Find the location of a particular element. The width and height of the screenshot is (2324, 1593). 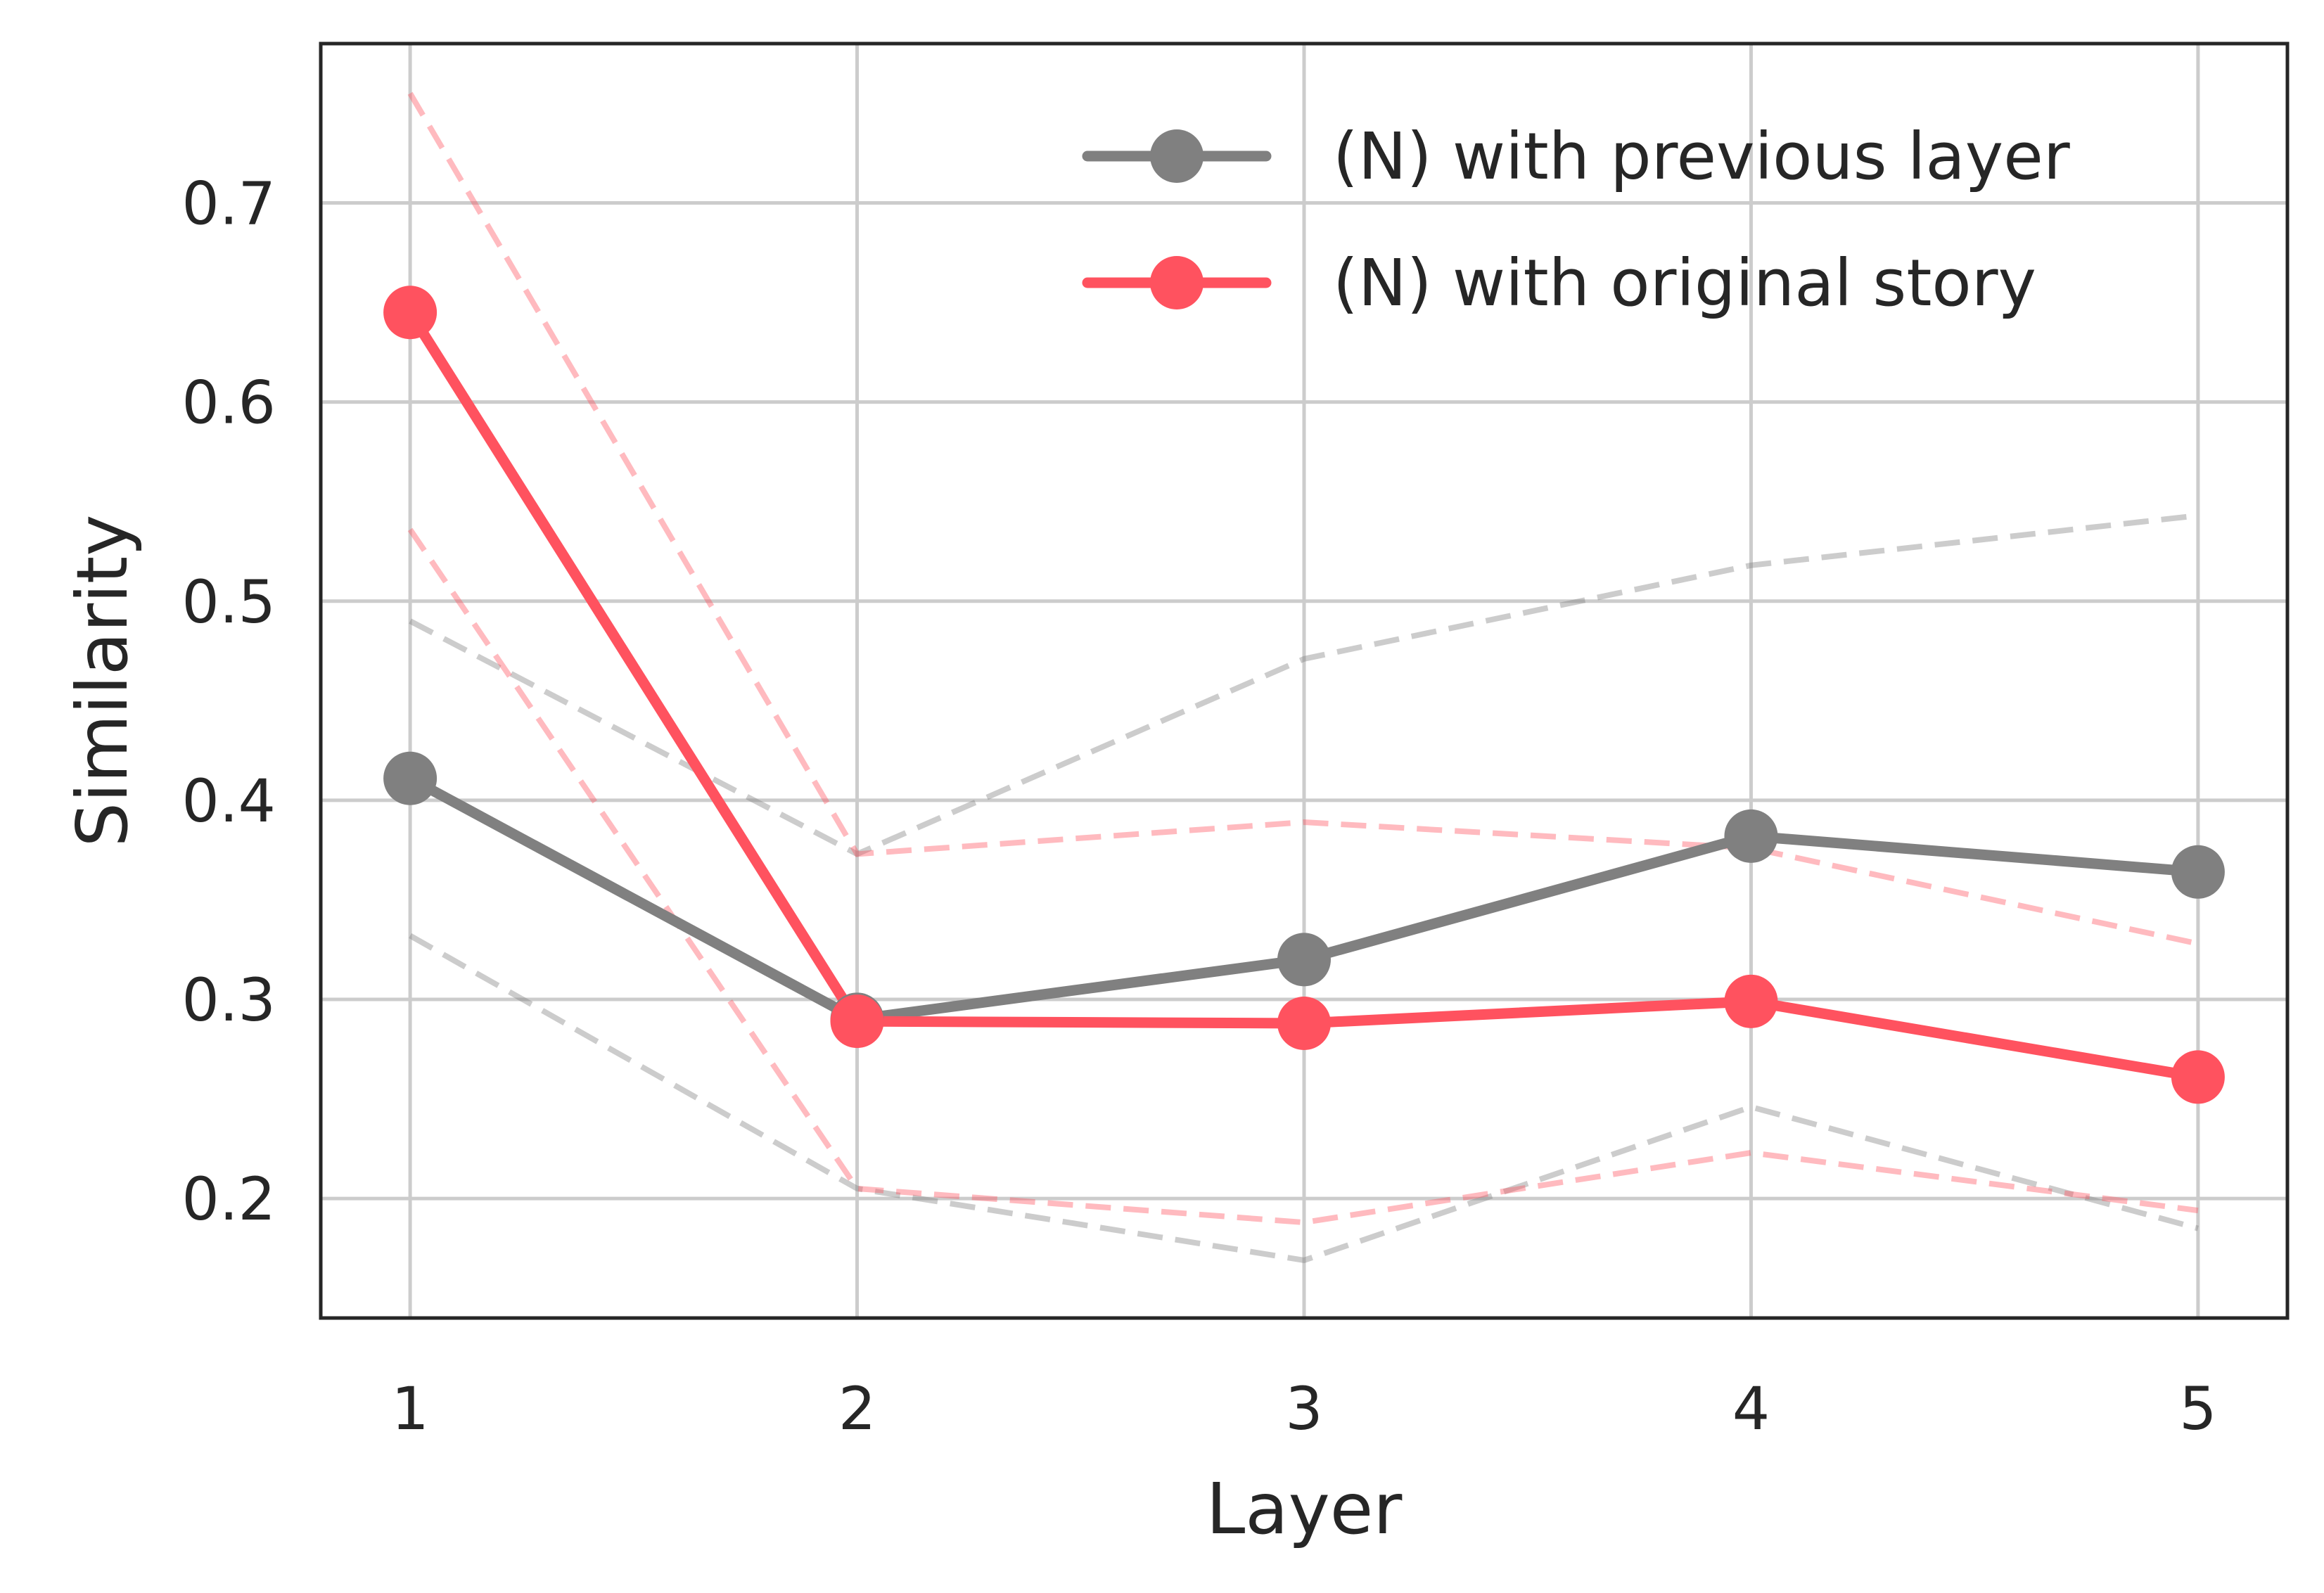

x-tick-label: 5 is located at coordinates (2197, 1408).